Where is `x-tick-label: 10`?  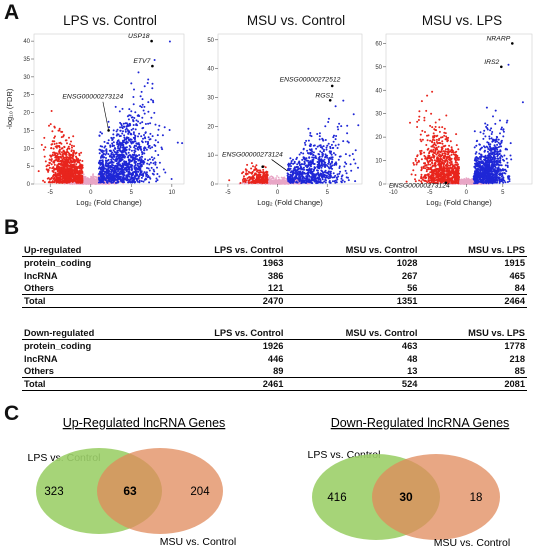
x-tick-label: 10 is located at coordinates (171, 193).